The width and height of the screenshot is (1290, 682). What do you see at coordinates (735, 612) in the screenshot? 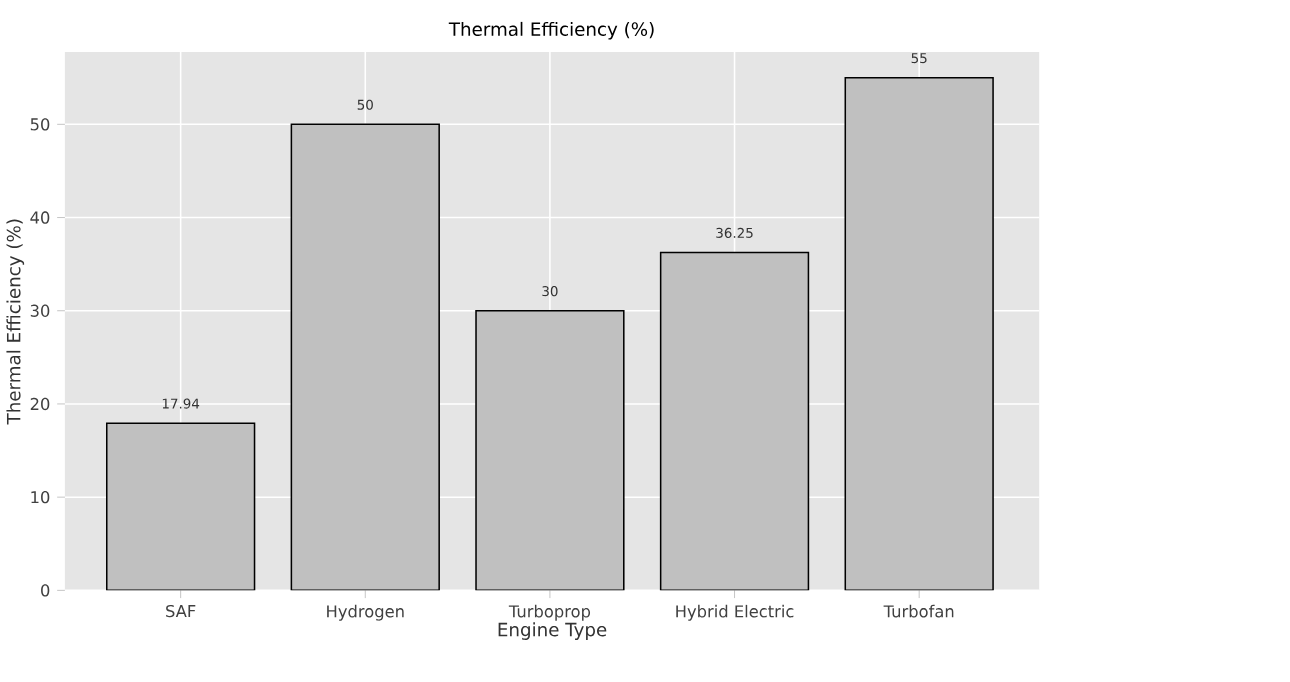
I see `x-tick-label: Hybrid Electric` at bounding box center [735, 612].